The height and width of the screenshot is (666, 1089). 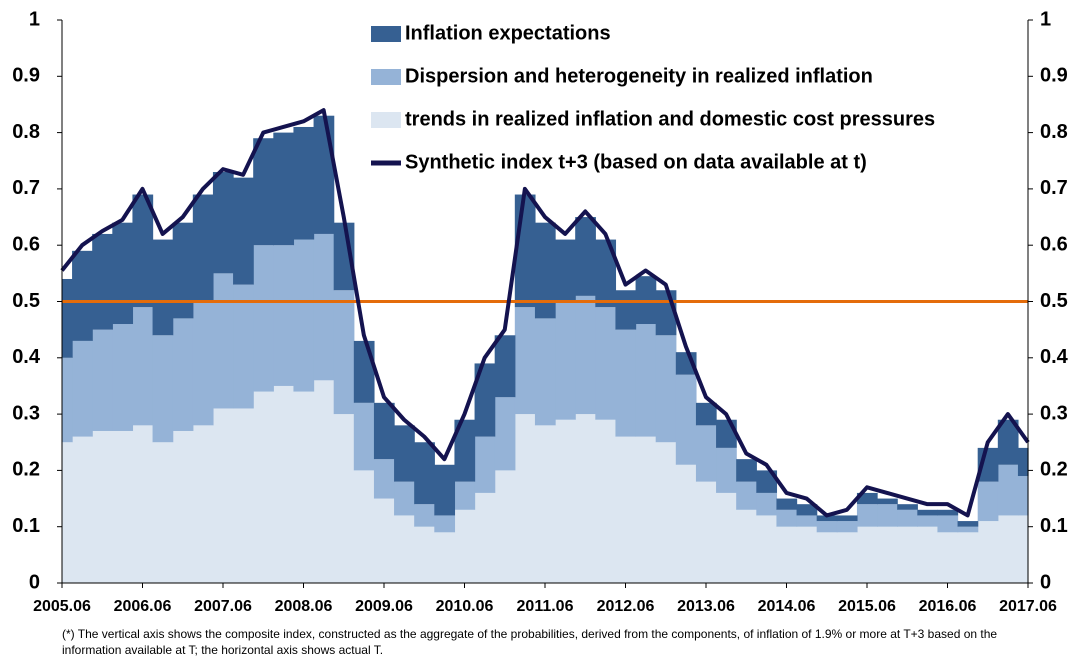 I want to click on x-tick-label: 2014.06, so click(x=787, y=606).